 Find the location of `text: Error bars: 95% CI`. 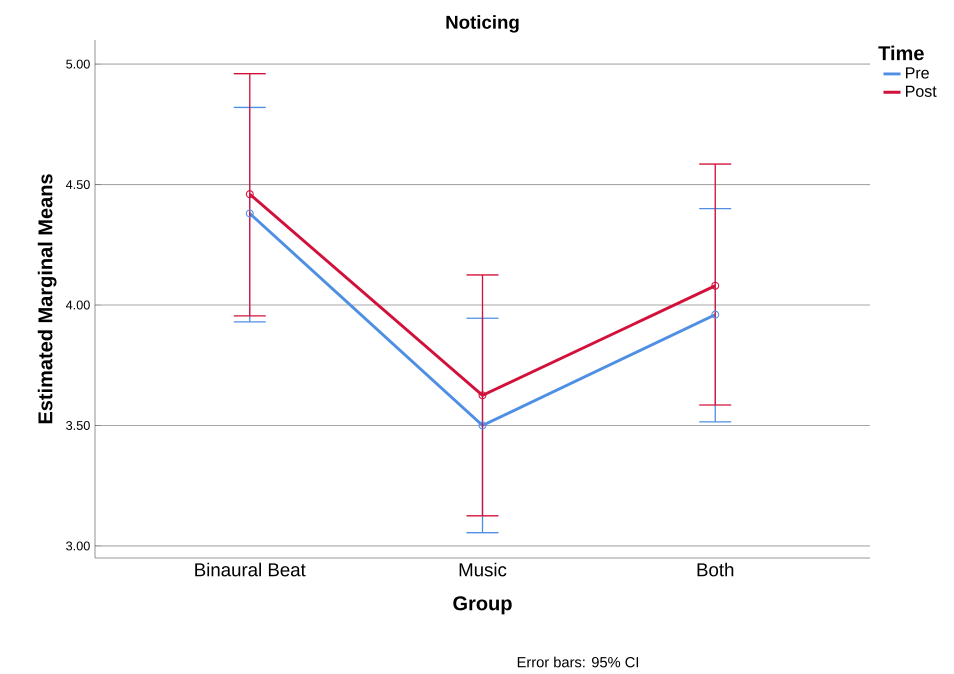

text: Error bars: 95% CI is located at coordinates (578, 662).